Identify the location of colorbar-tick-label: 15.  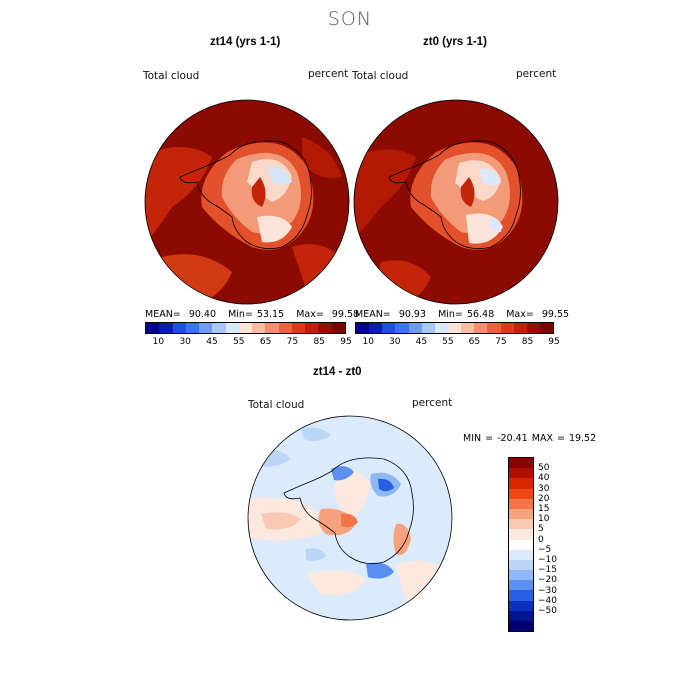
(544, 509).